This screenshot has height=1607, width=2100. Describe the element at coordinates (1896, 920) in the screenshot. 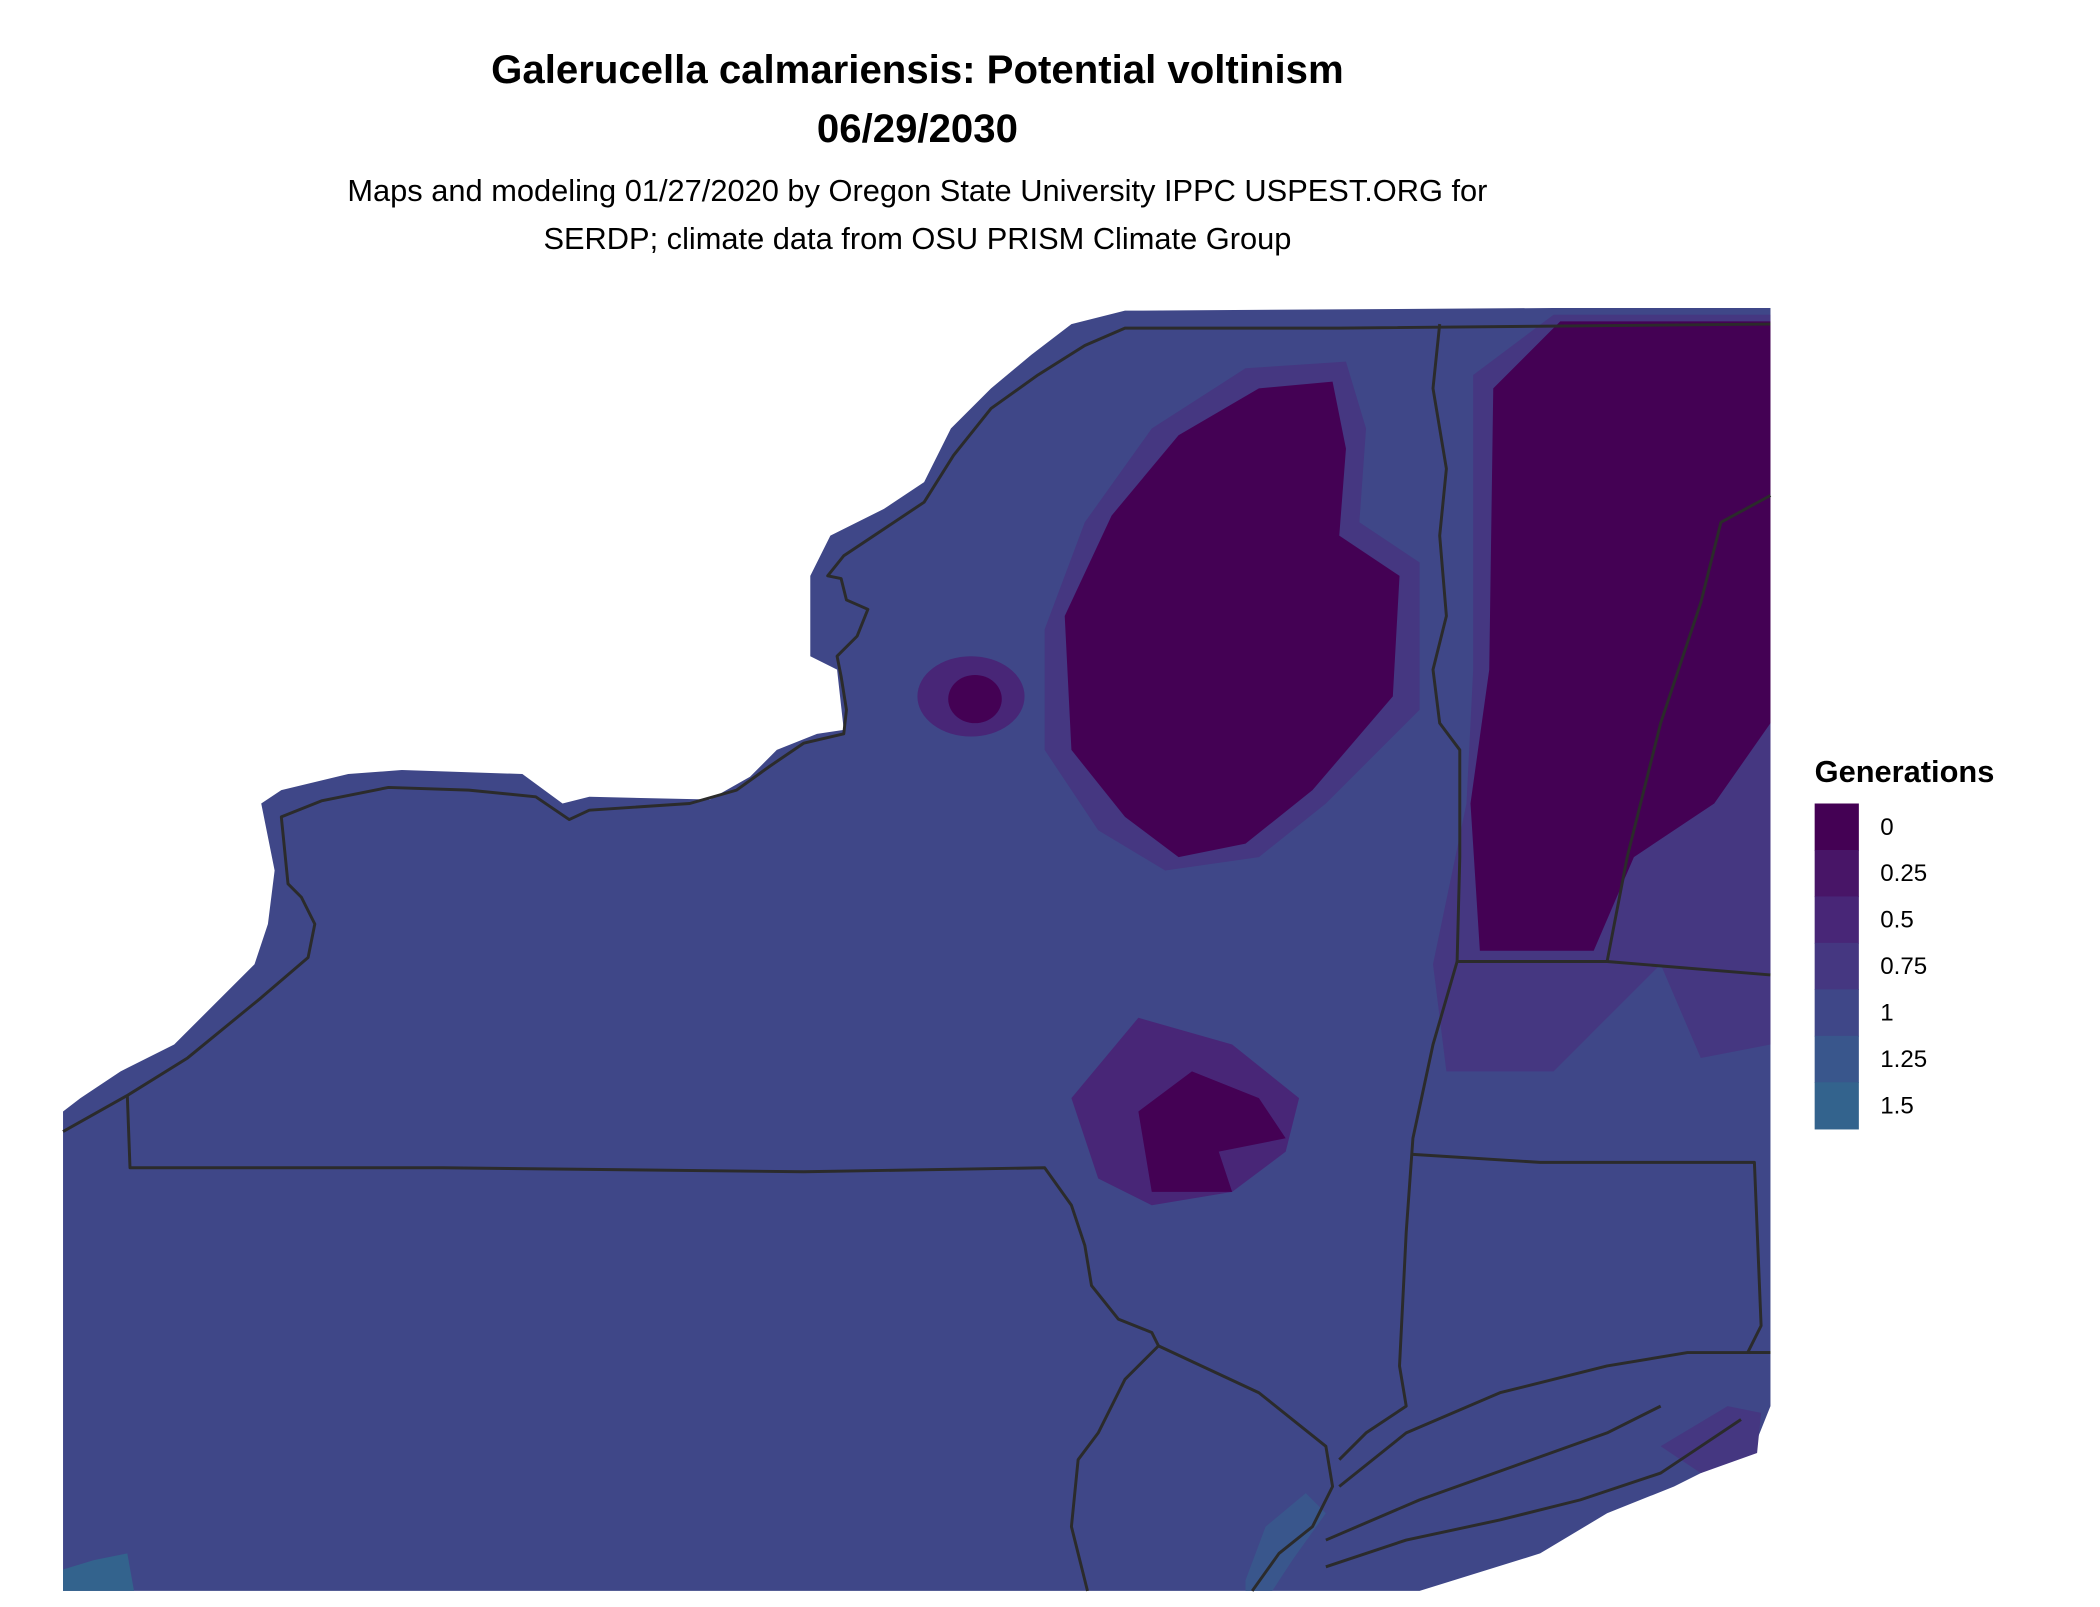

I see `legend-label: 0.5` at that location.